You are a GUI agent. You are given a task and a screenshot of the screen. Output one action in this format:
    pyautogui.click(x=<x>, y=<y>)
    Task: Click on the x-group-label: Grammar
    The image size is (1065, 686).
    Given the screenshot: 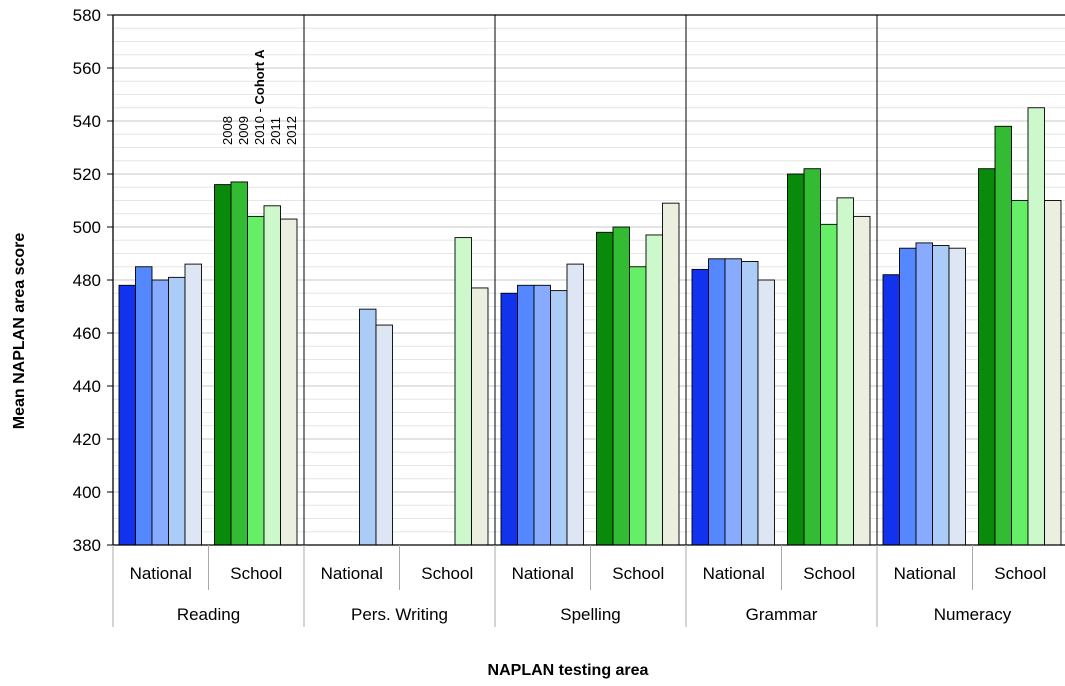 What is the action you would take?
    pyautogui.click(x=782, y=614)
    